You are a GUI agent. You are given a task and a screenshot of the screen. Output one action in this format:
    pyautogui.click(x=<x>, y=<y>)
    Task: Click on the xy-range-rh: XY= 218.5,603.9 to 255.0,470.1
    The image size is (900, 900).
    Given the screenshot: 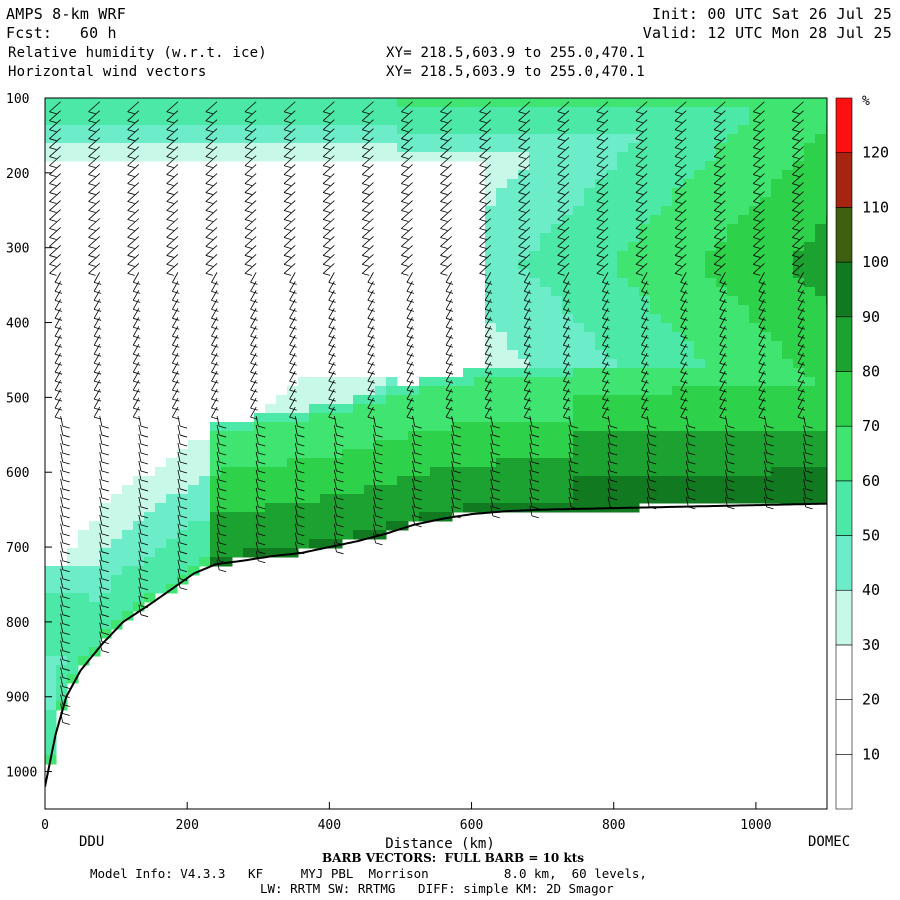 What is the action you would take?
    pyautogui.click(x=515, y=53)
    